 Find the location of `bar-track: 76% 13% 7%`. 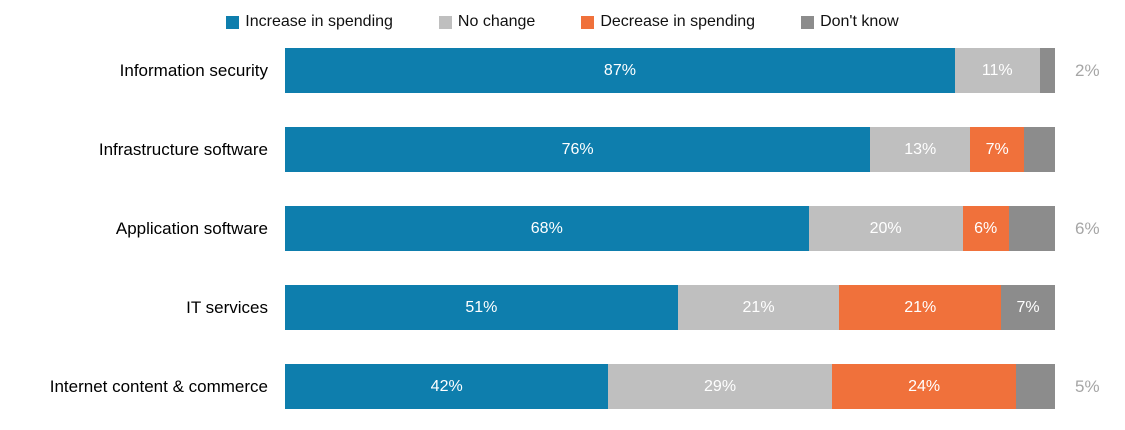

bar-track: 76% 13% 7% is located at coordinates (670, 149).